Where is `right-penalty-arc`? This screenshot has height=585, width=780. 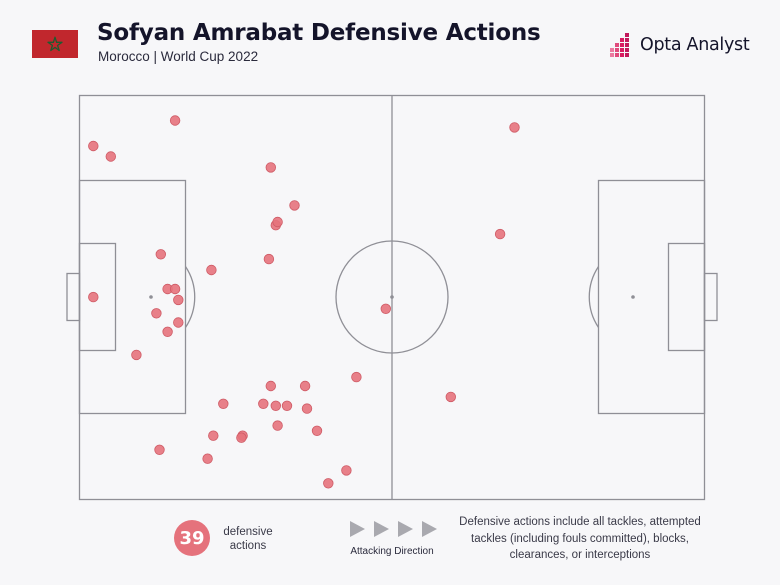
right-penalty-arc is located at coordinates (594, 297).